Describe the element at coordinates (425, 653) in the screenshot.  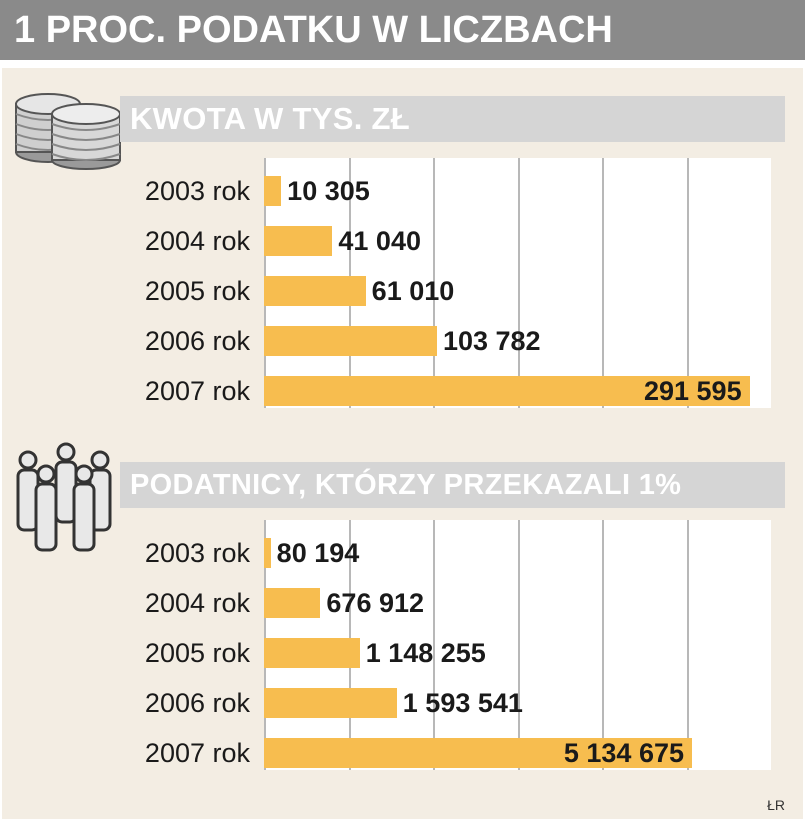
I see `data-label: 1 148 255` at that location.